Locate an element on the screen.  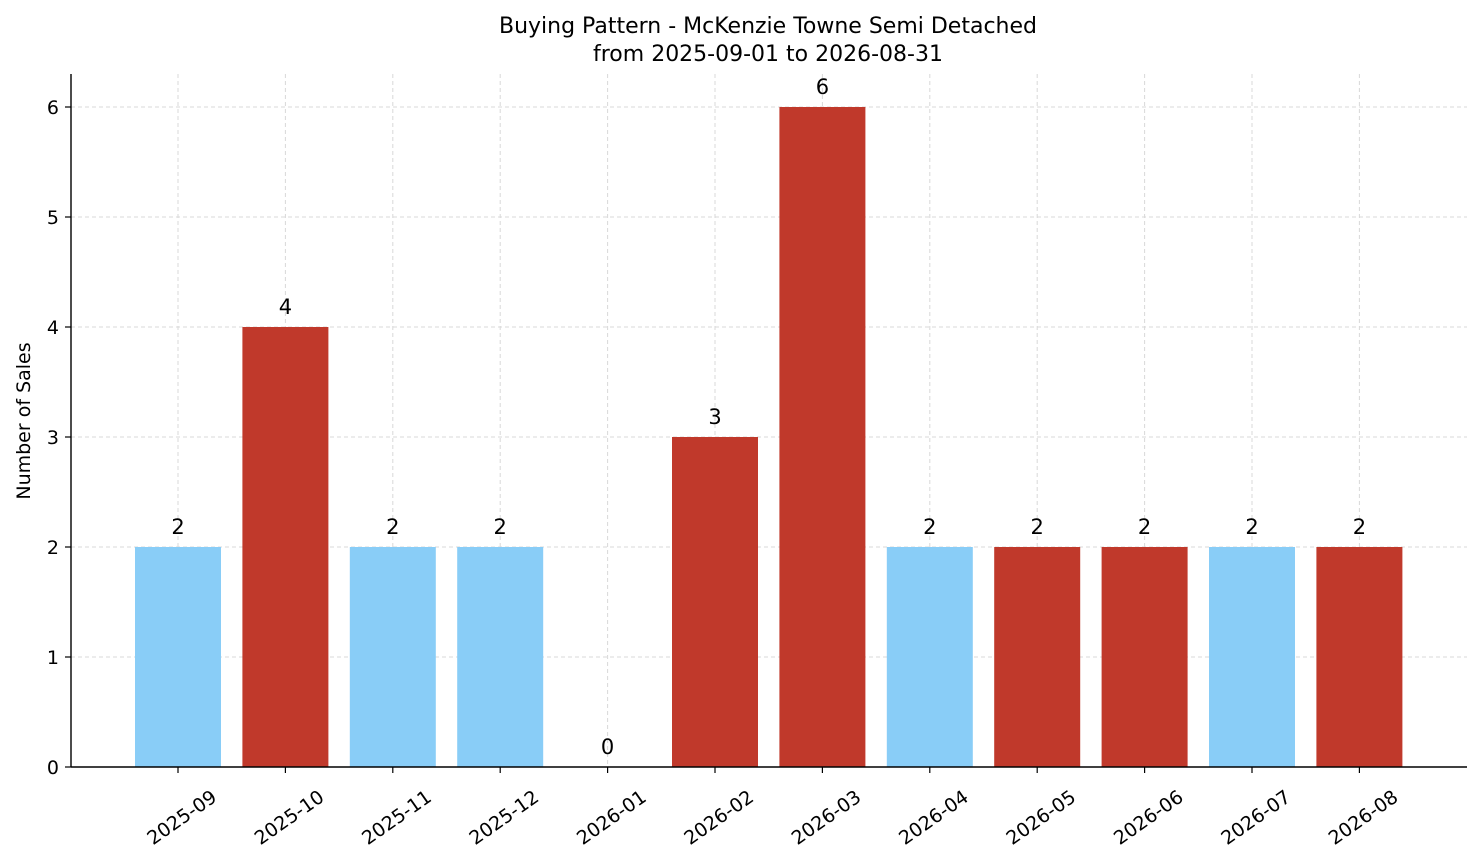
y-tick-label: 0 is located at coordinates (53, 768).